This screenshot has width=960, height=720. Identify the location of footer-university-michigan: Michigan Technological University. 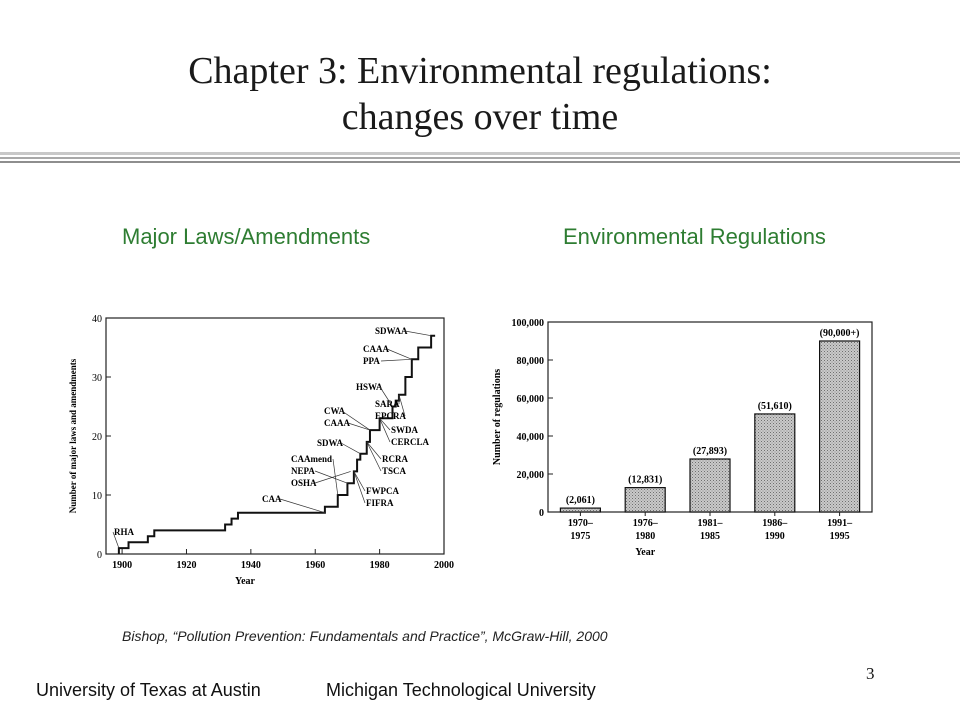
(461, 690).